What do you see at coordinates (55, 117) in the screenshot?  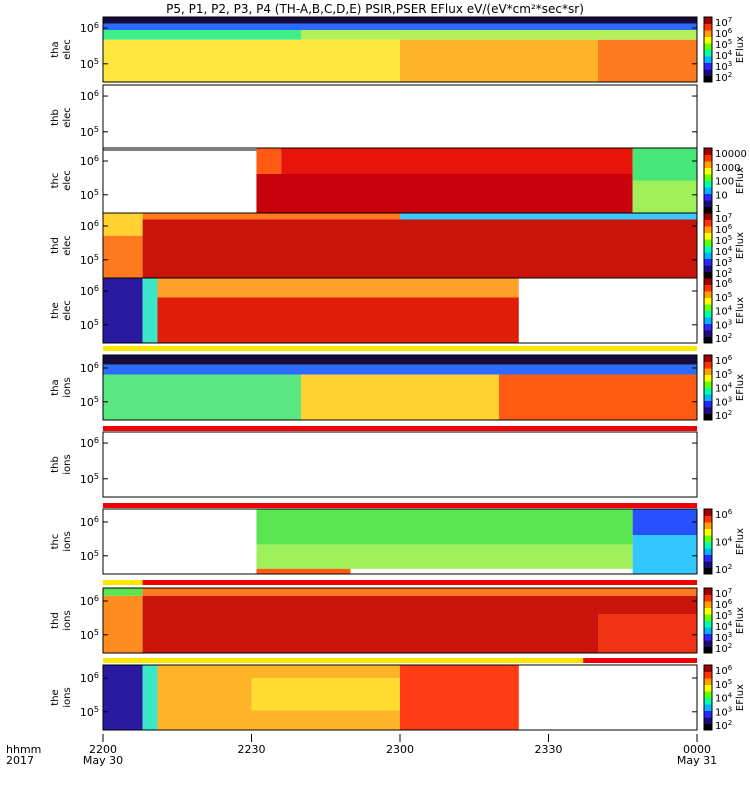 I see `panel-ylabel-probe: thb` at bounding box center [55, 117].